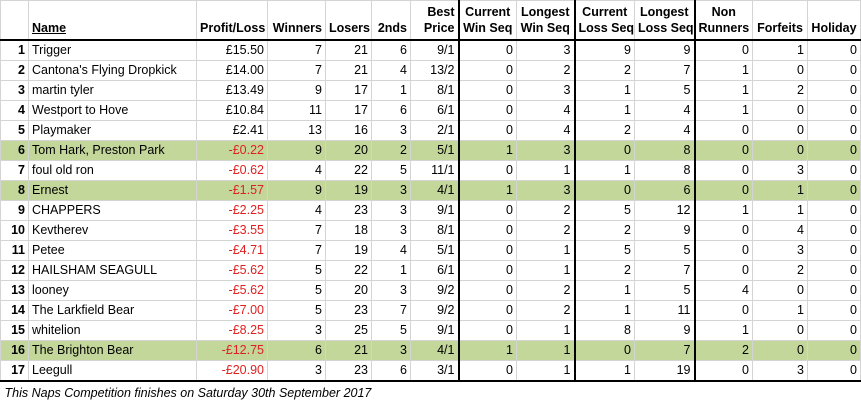 This screenshot has width=861, height=406. Describe the element at coordinates (664, 310) in the screenshot. I see `cell-longest-loss-seq: 11` at that location.